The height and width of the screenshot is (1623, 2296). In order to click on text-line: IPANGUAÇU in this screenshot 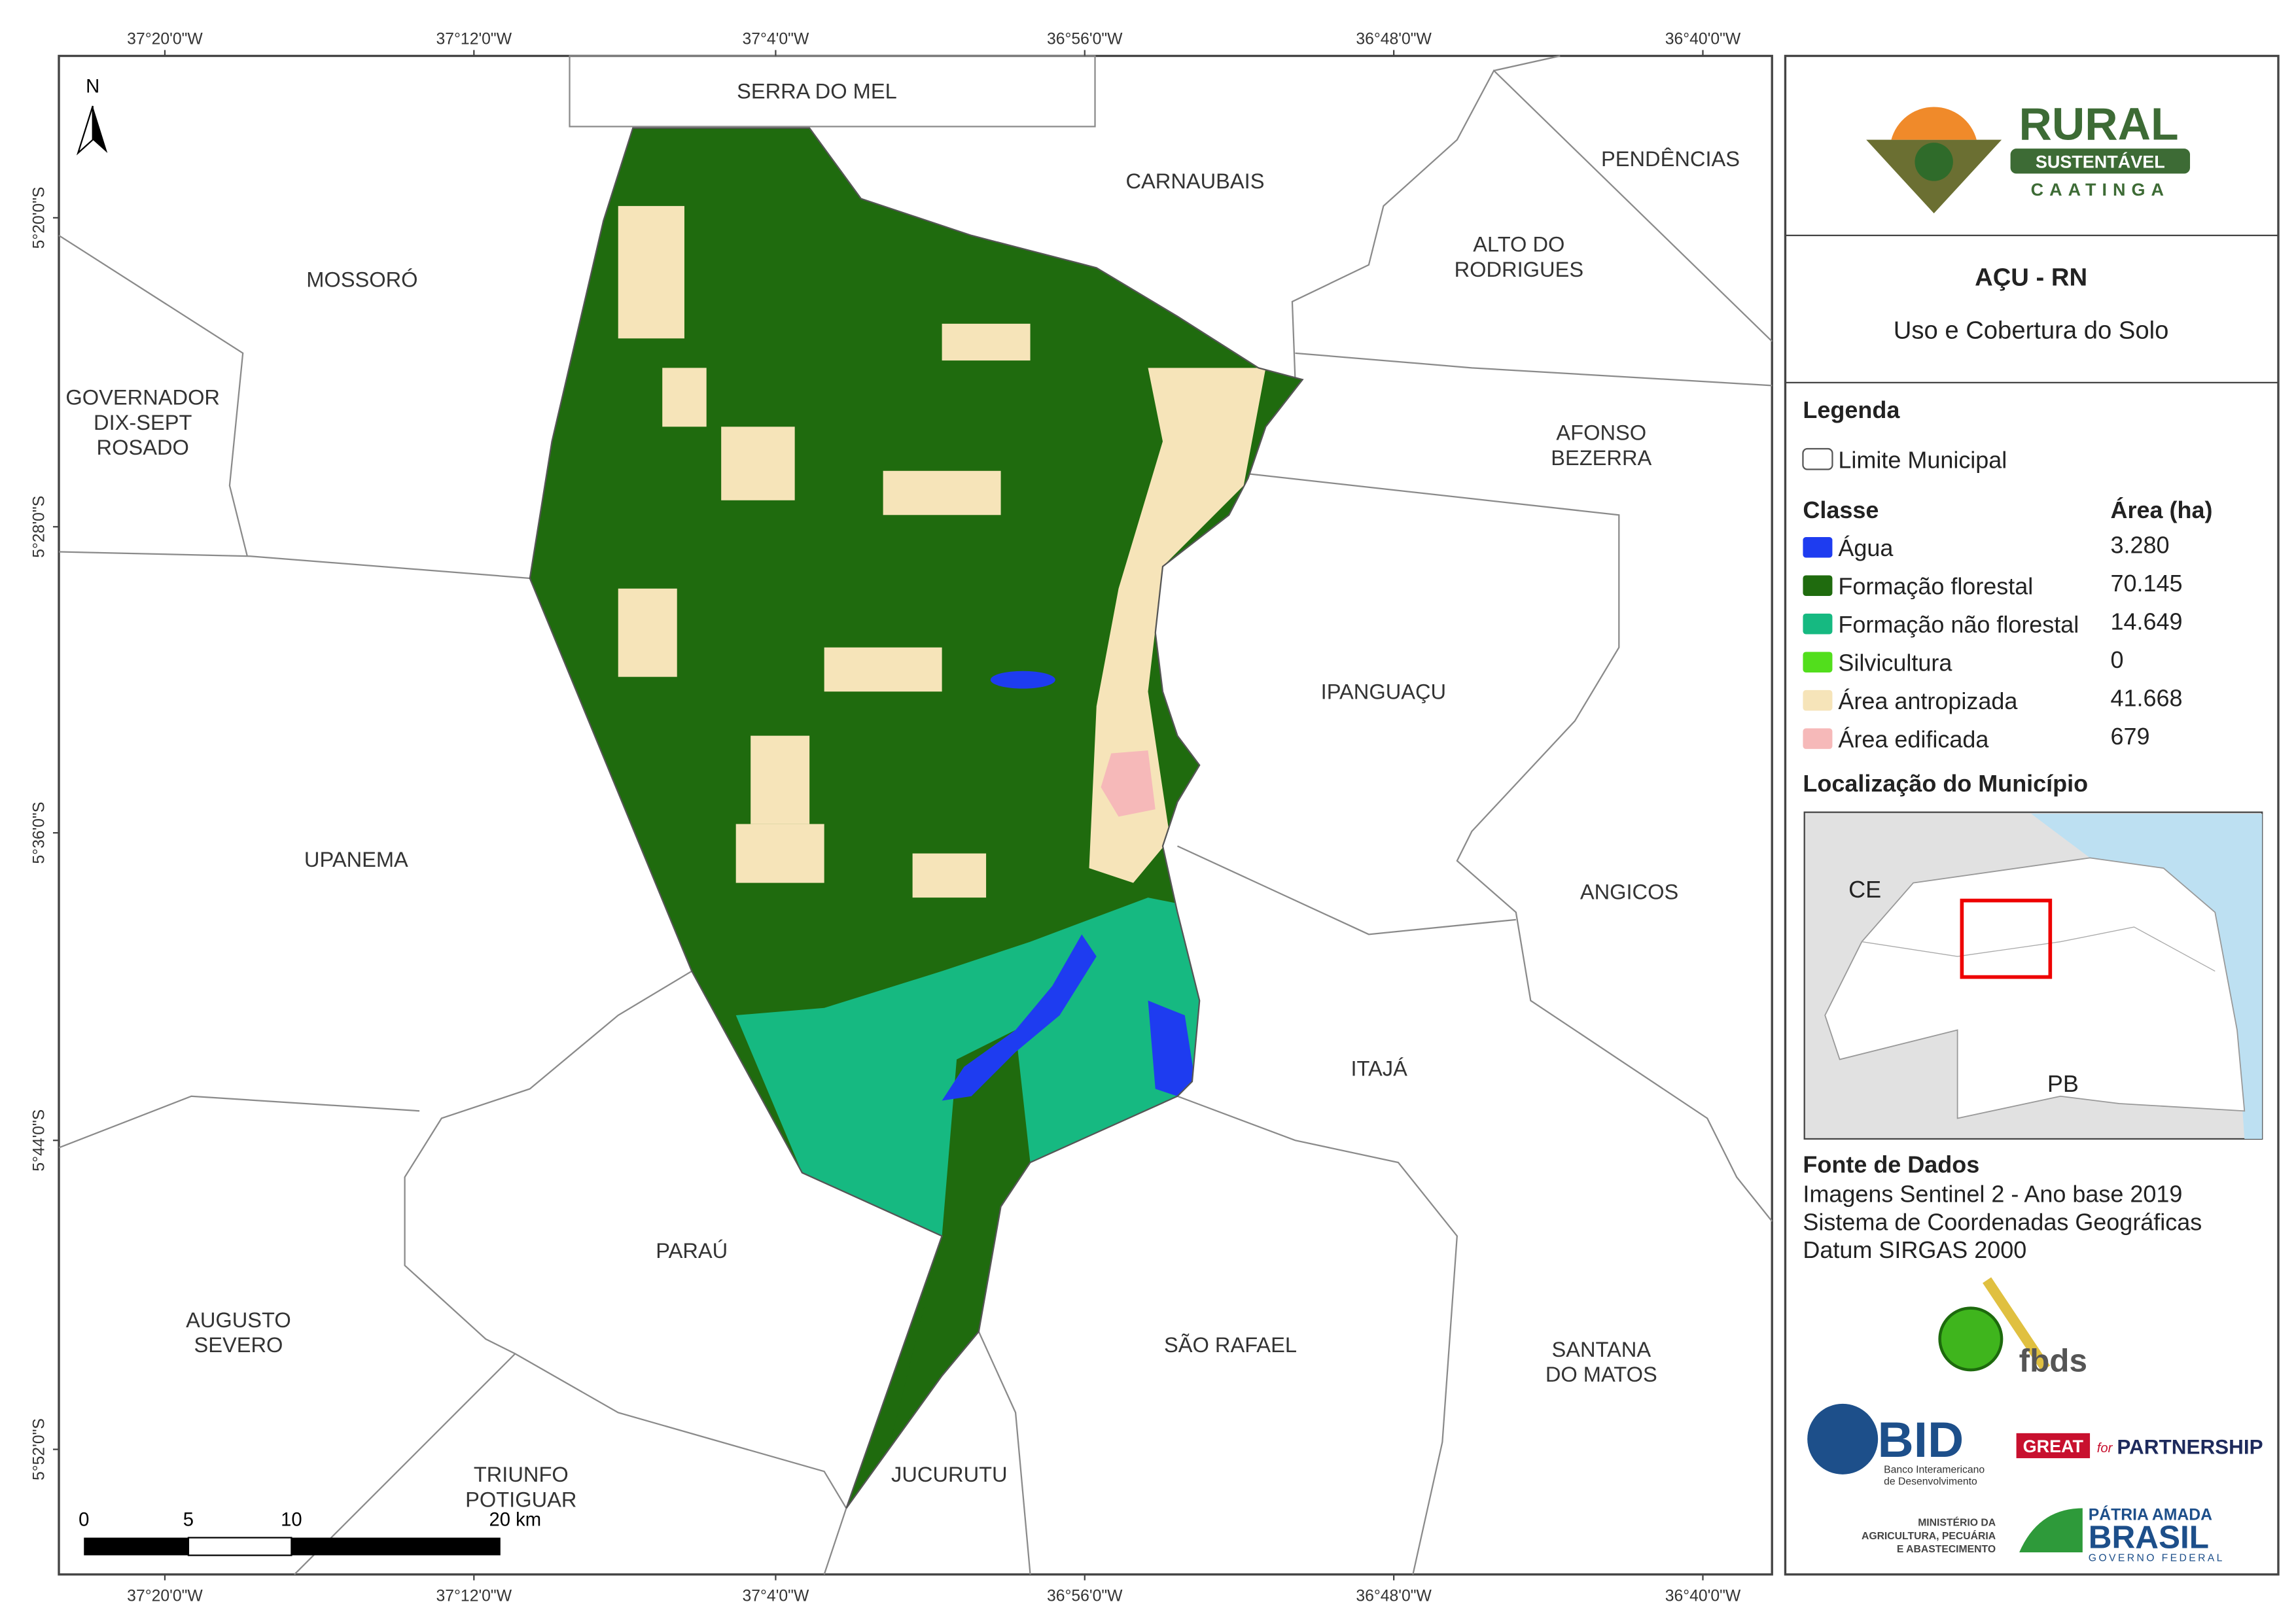, I will do `click(1384, 691)`.